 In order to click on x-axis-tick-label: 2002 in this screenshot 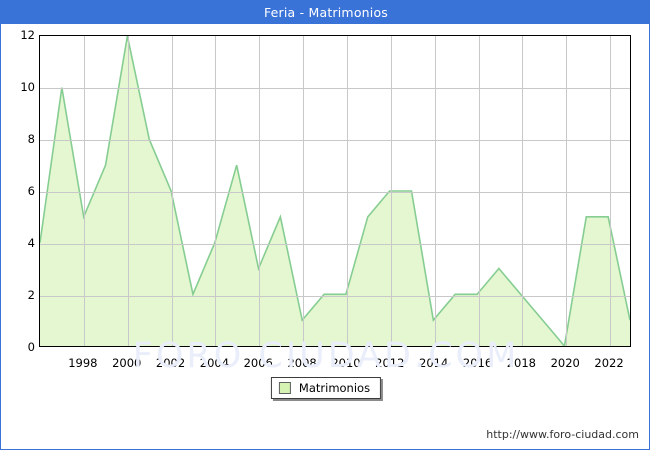, I will do `click(170, 363)`.